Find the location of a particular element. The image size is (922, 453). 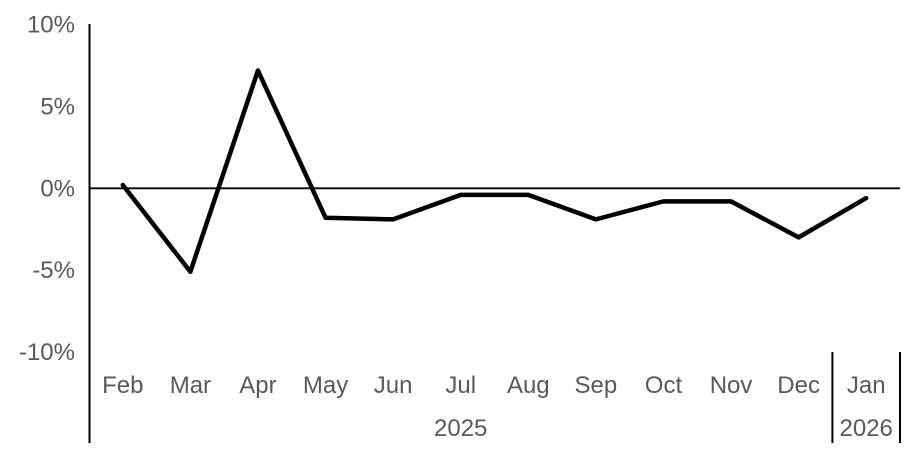

x-axis-month-label: Jul is located at coordinates (460, 385).